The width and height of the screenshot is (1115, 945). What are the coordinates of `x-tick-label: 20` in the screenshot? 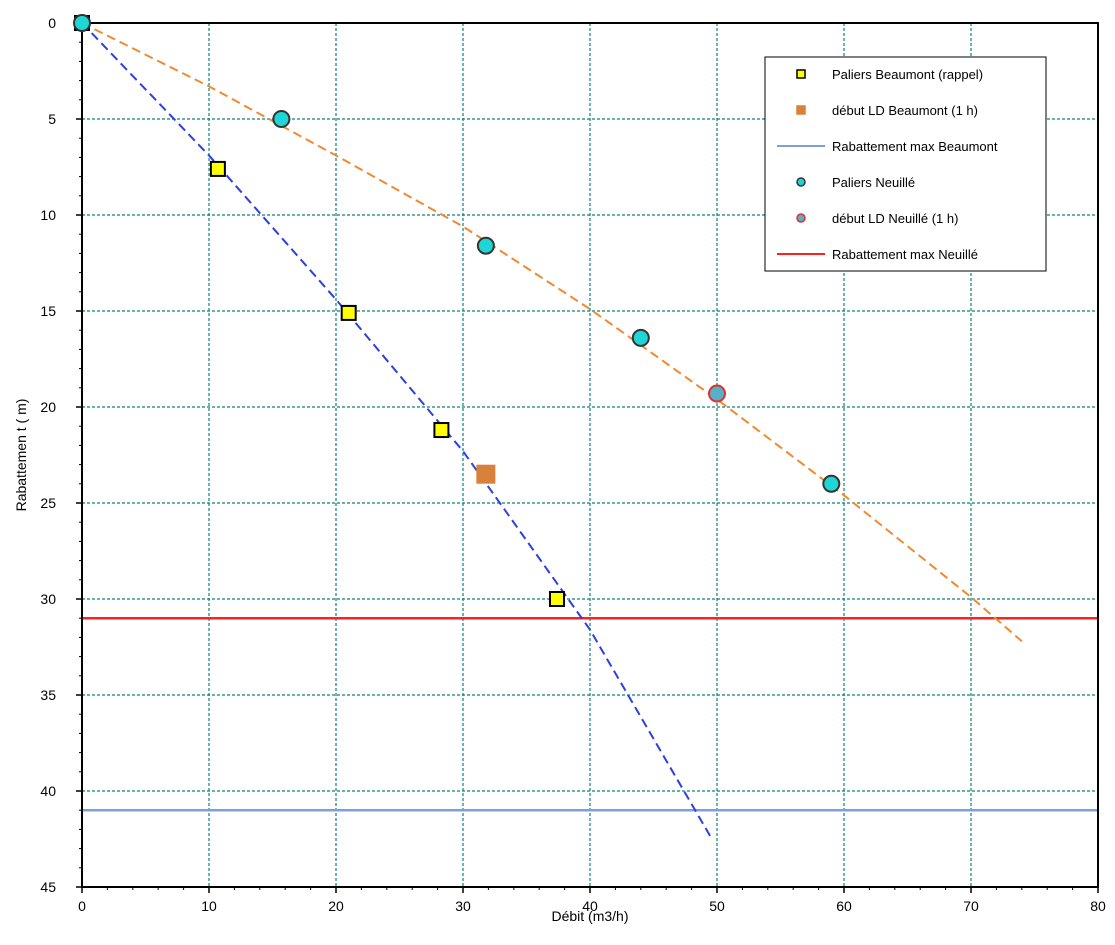 It's located at (336, 906).